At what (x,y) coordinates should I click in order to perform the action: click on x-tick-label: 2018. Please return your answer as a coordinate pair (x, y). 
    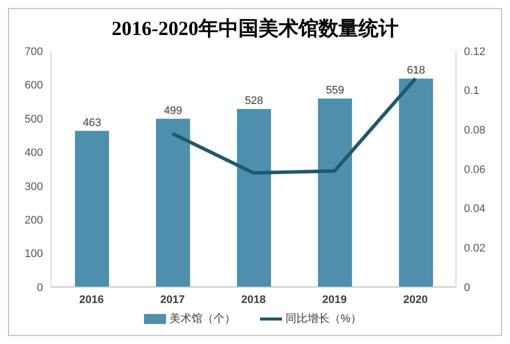
    Looking at the image, I should click on (253, 300).